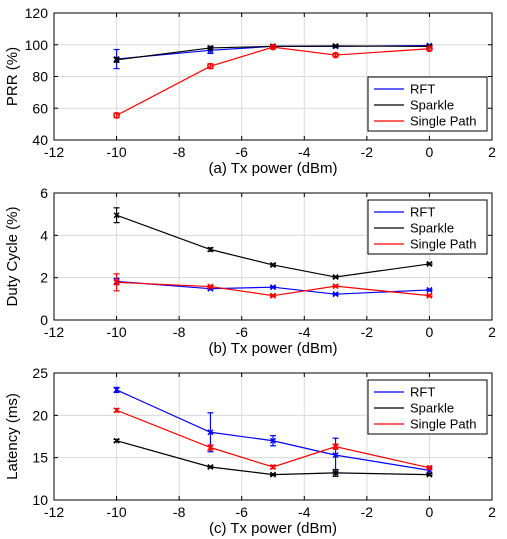 Image resolution: width=507 pixels, height=539 pixels. I want to click on y-tick-label: 120, so click(37, 13).